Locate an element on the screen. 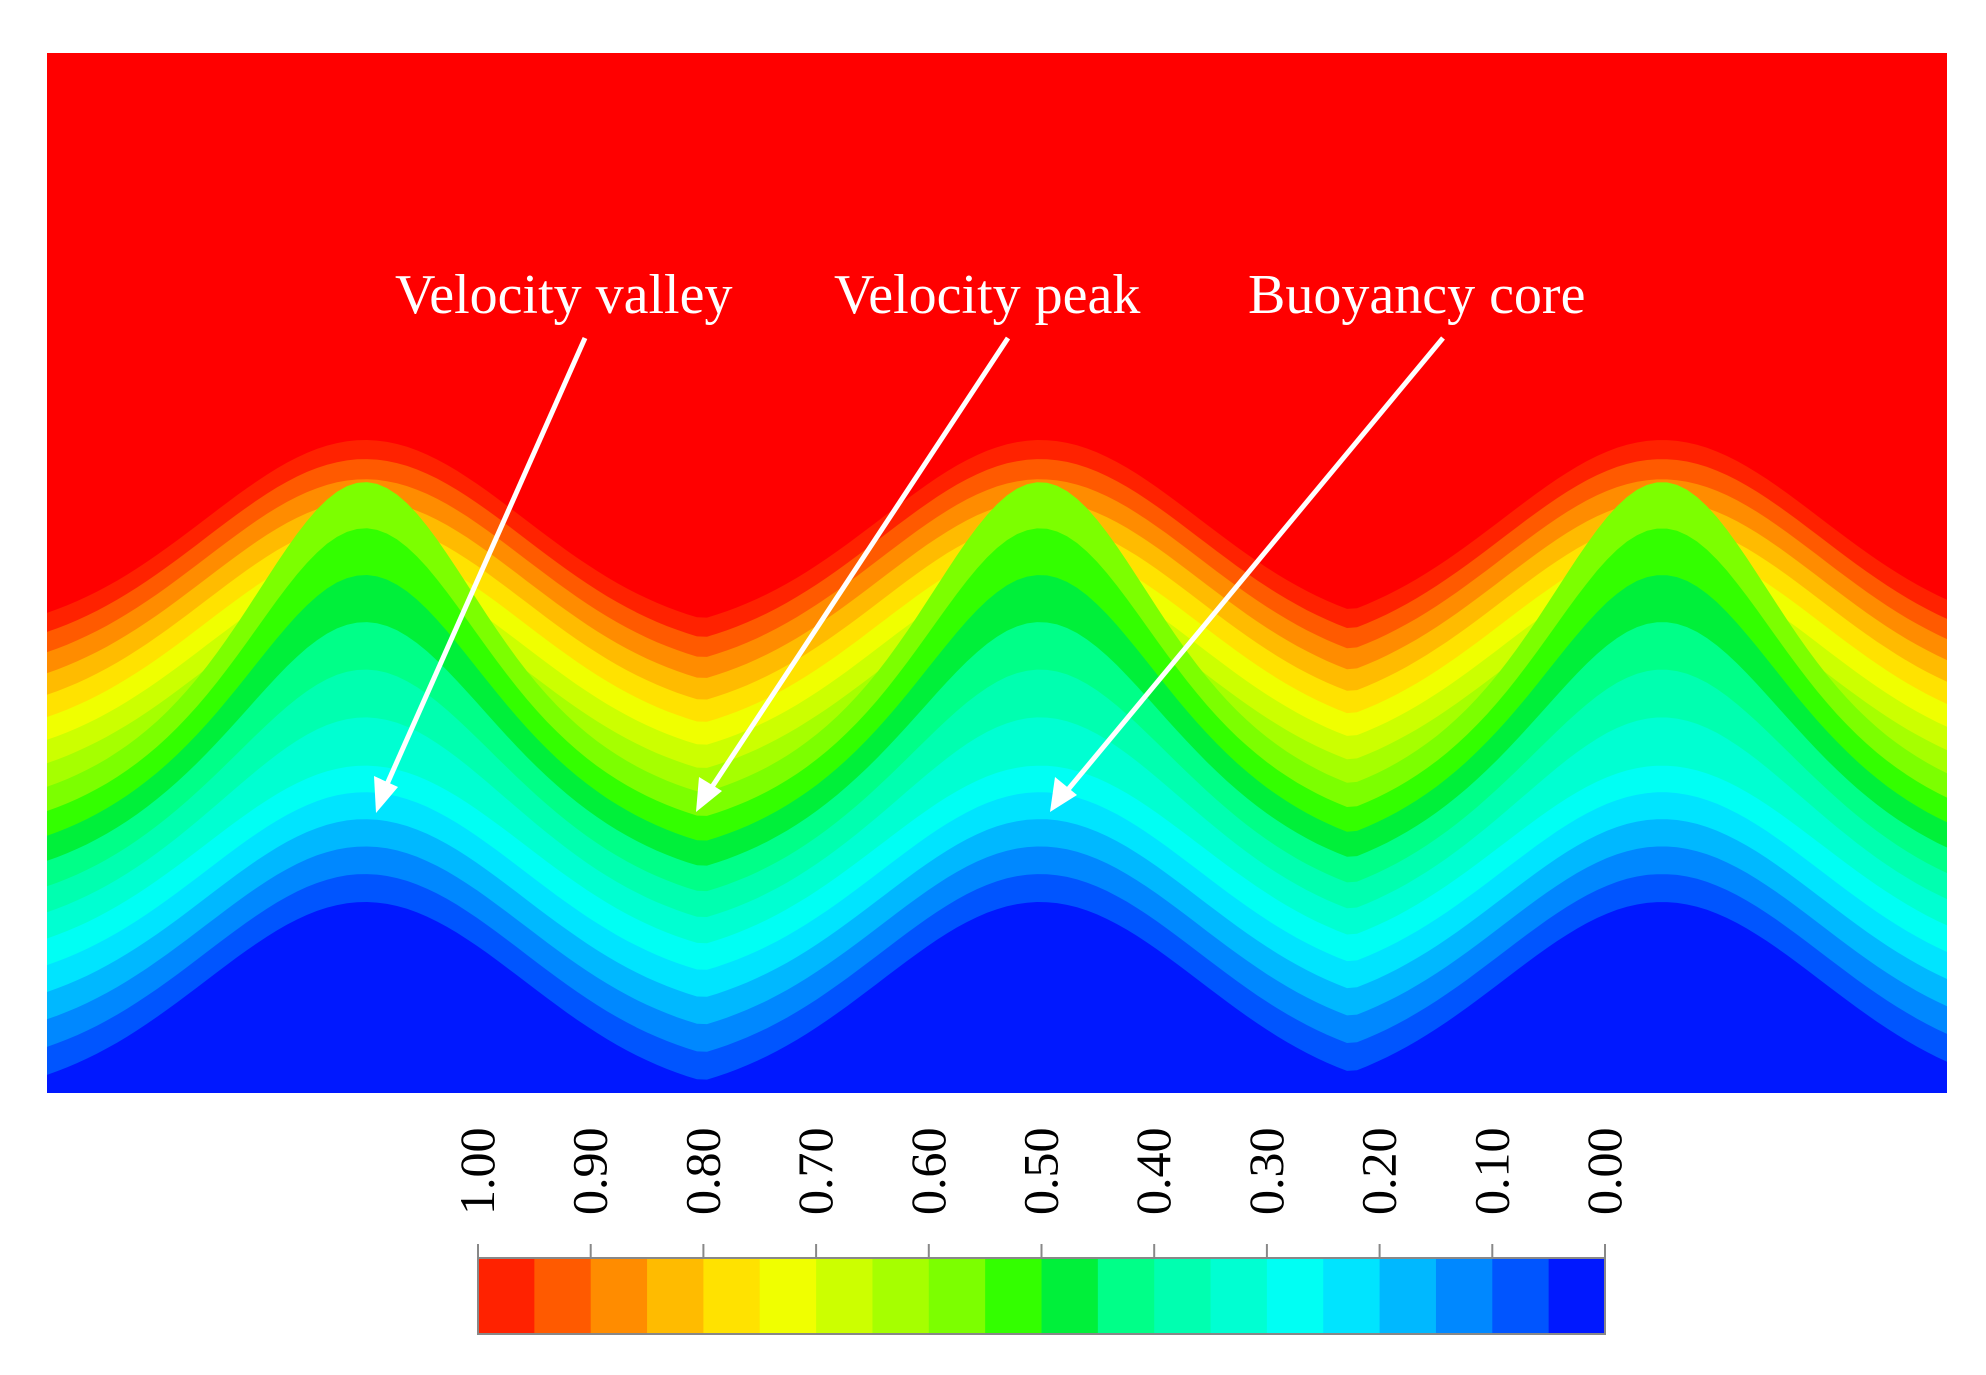 The width and height of the screenshot is (1986, 1375). colorbar-tick-label: 0.30 is located at coordinates (1266, 1172).